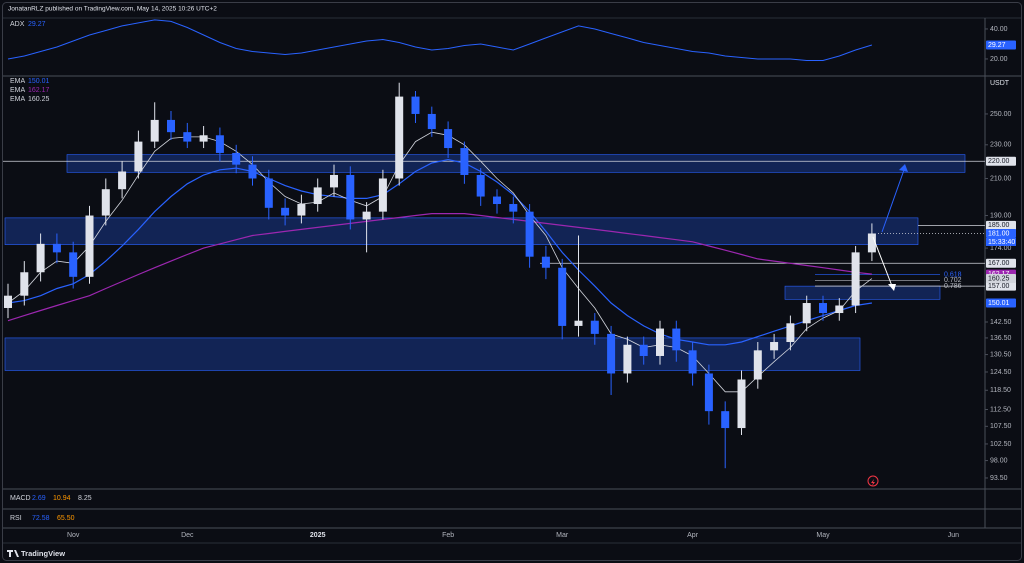 Image resolution: width=1024 pixels, height=563 pixels. Describe the element at coordinates (39, 81) in the screenshot. I see `legend-value: 150.01` at that location.